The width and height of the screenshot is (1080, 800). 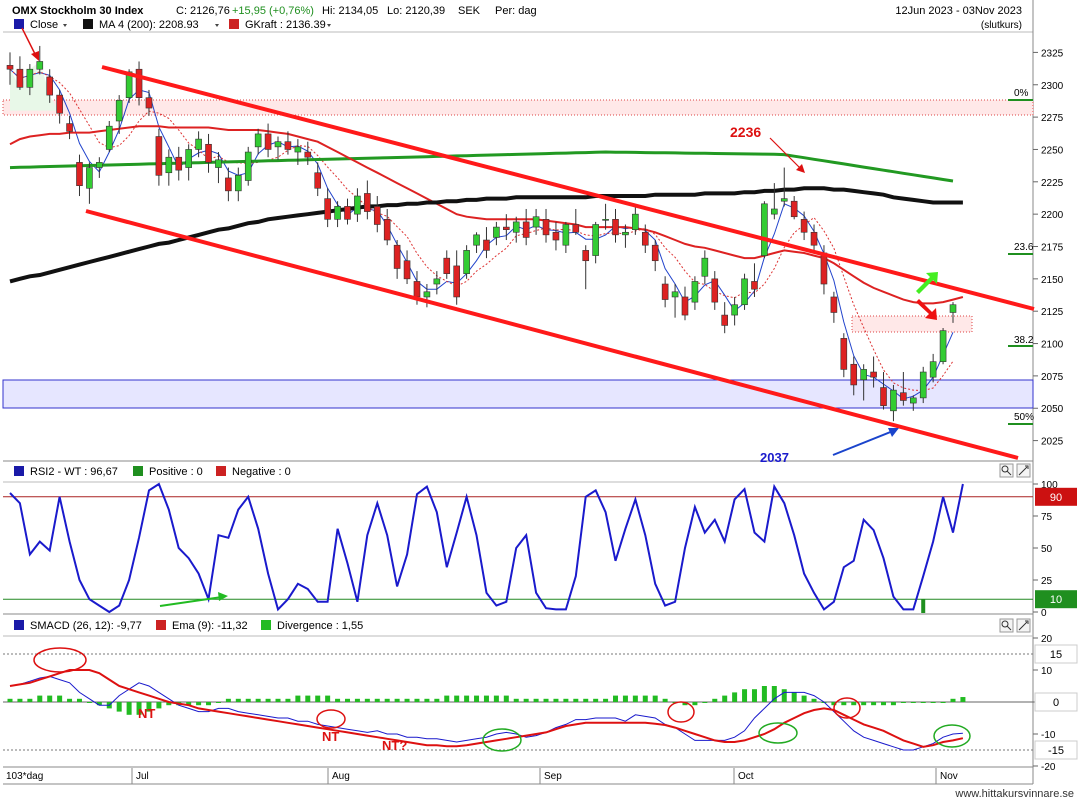 I want to click on legend-label: Positive : 0, so click(x=176, y=472).